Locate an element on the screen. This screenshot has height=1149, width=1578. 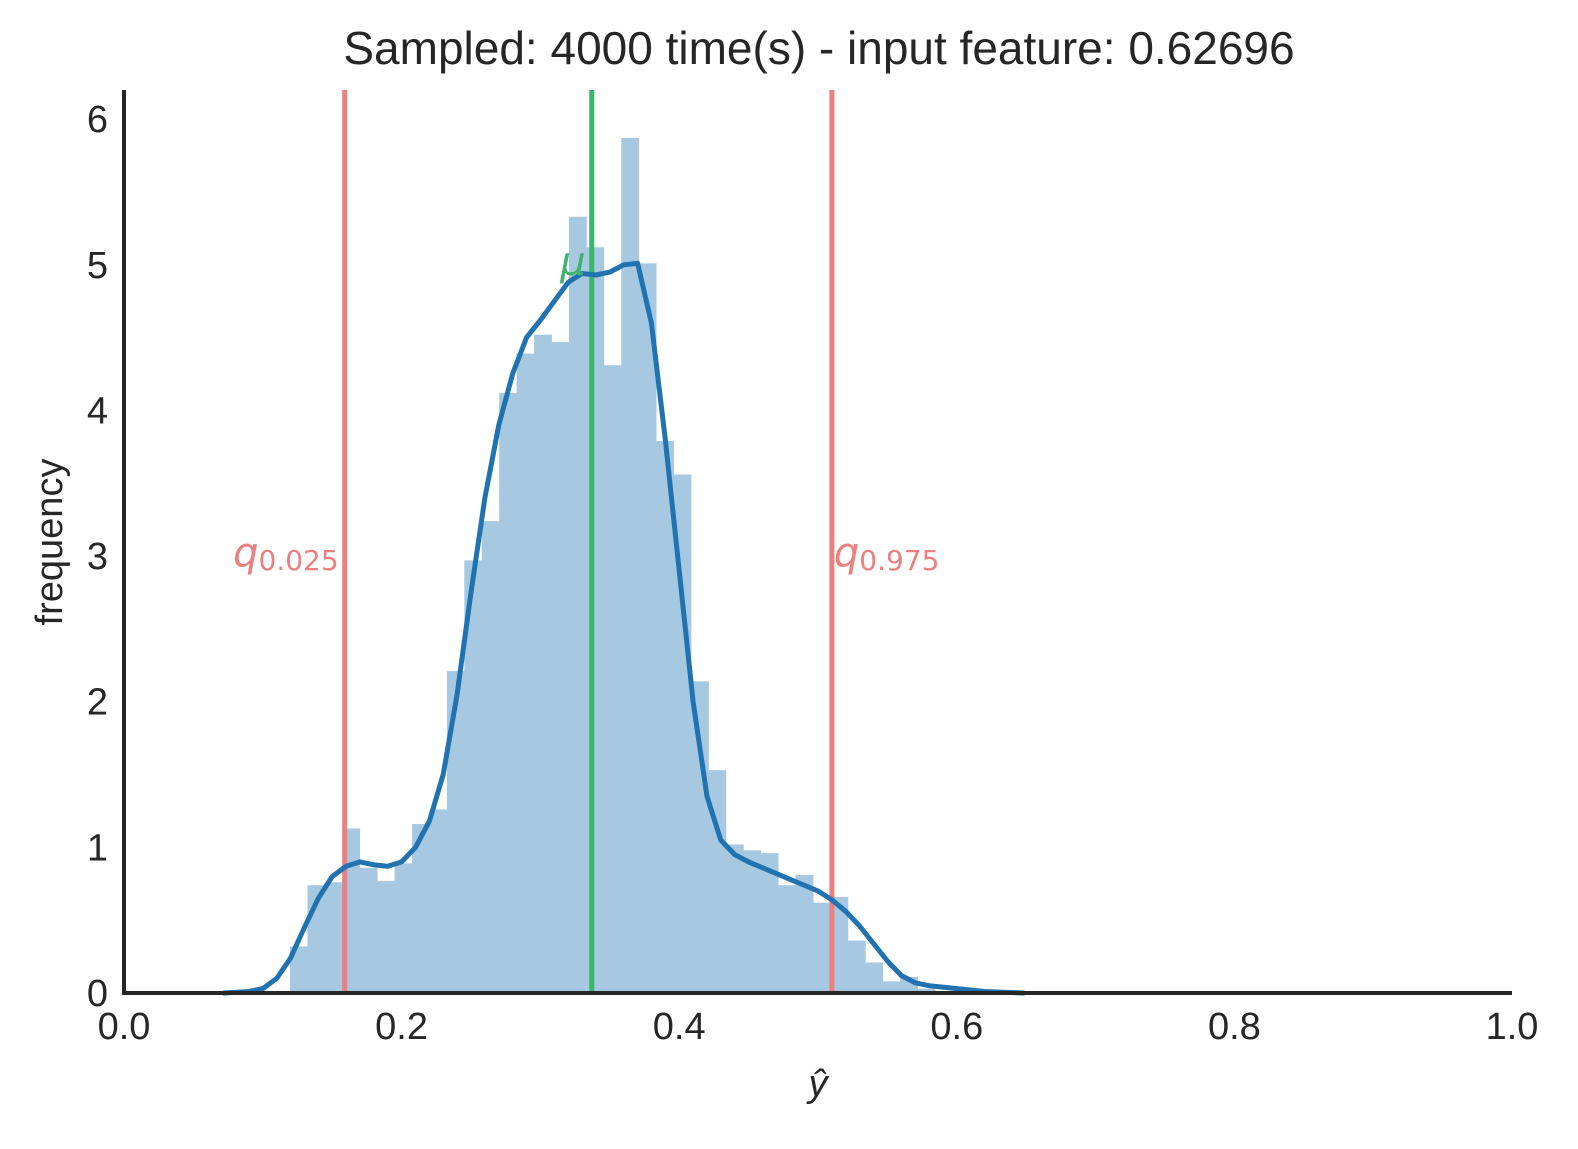
x-tick-label: 0.8 is located at coordinates (1234, 1027).